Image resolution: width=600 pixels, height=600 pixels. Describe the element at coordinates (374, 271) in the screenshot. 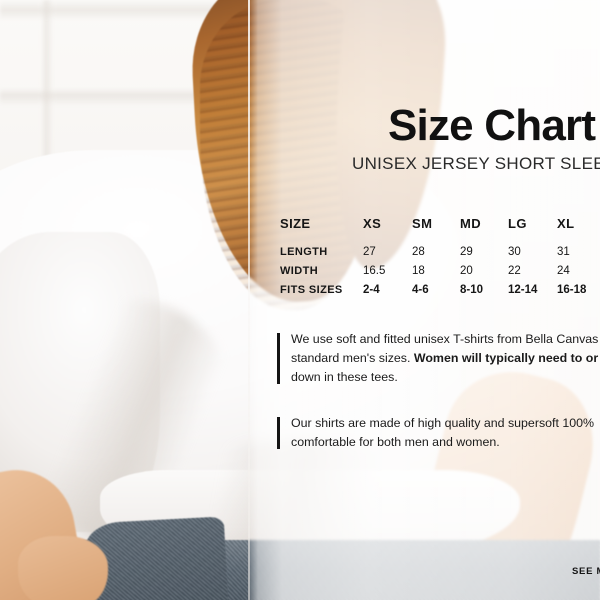

I see `cell-width-xs: 16.5` at that location.